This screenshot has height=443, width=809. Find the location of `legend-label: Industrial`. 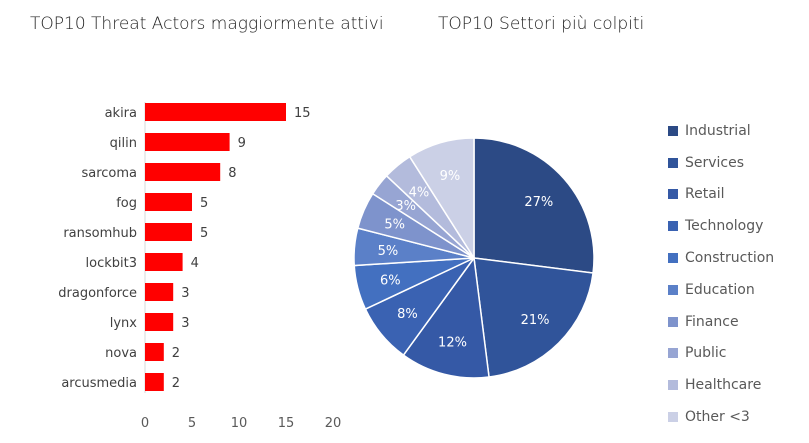

legend-label: Industrial is located at coordinates (718, 130).